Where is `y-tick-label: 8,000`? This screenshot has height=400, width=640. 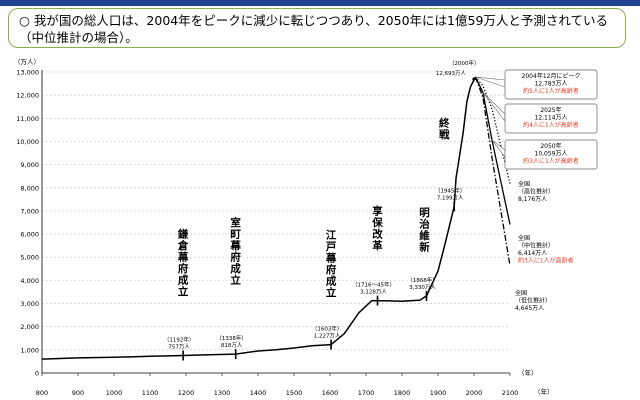
y-tick-label: 8,000 is located at coordinates (29, 188).